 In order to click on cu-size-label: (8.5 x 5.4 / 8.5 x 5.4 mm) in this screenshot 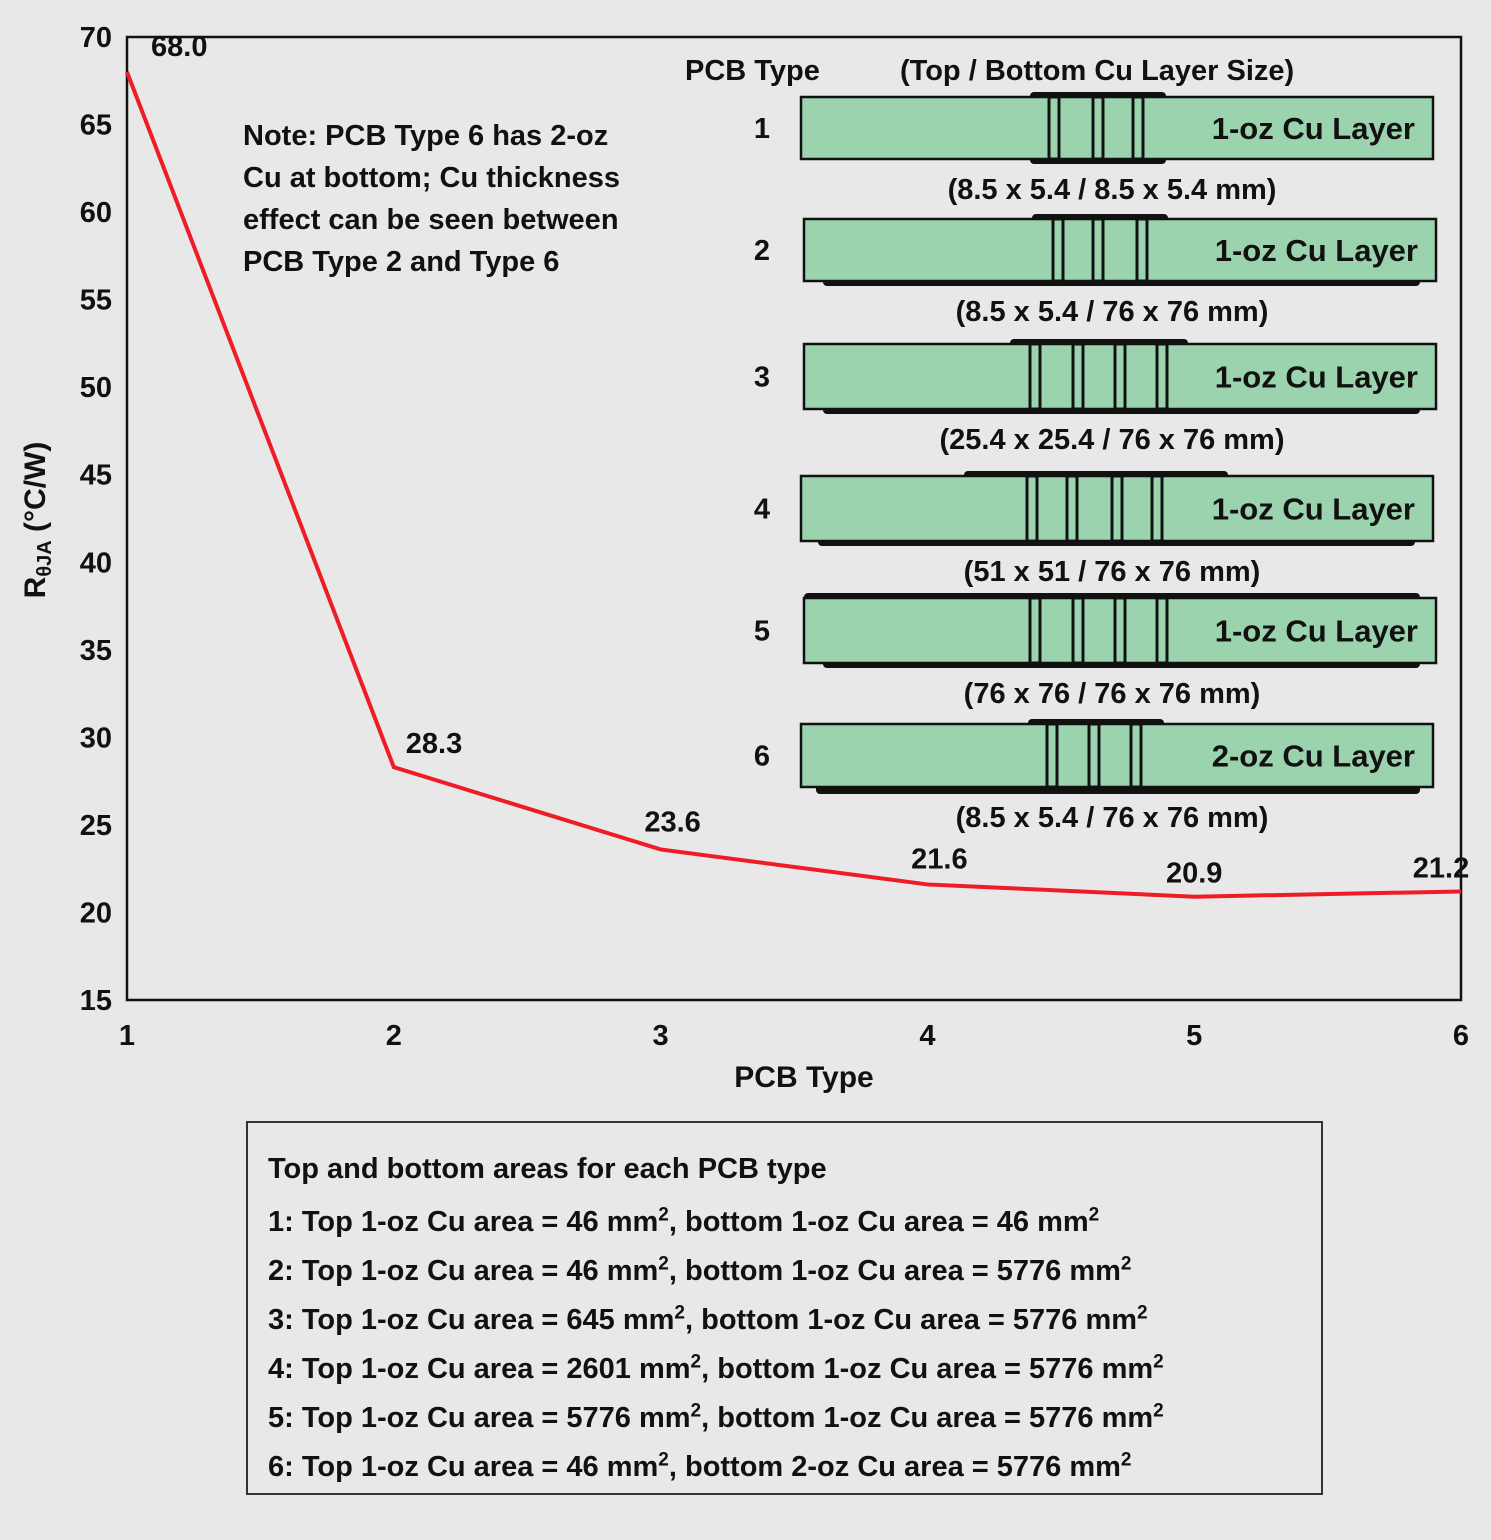, I will do `click(1112, 190)`.